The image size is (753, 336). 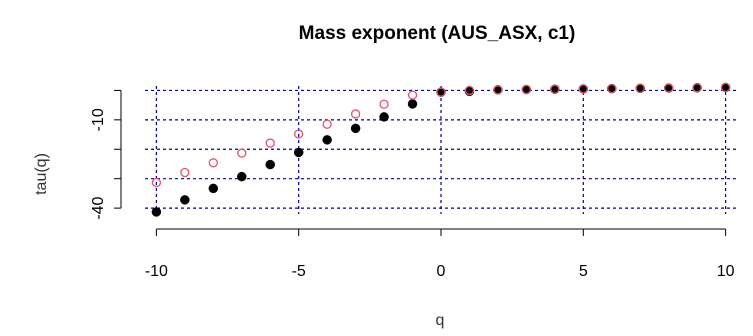 What do you see at coordinates (441, 271) in the screenshot?
I see `x-tick-label: 0` at bounding box center [441, 271].